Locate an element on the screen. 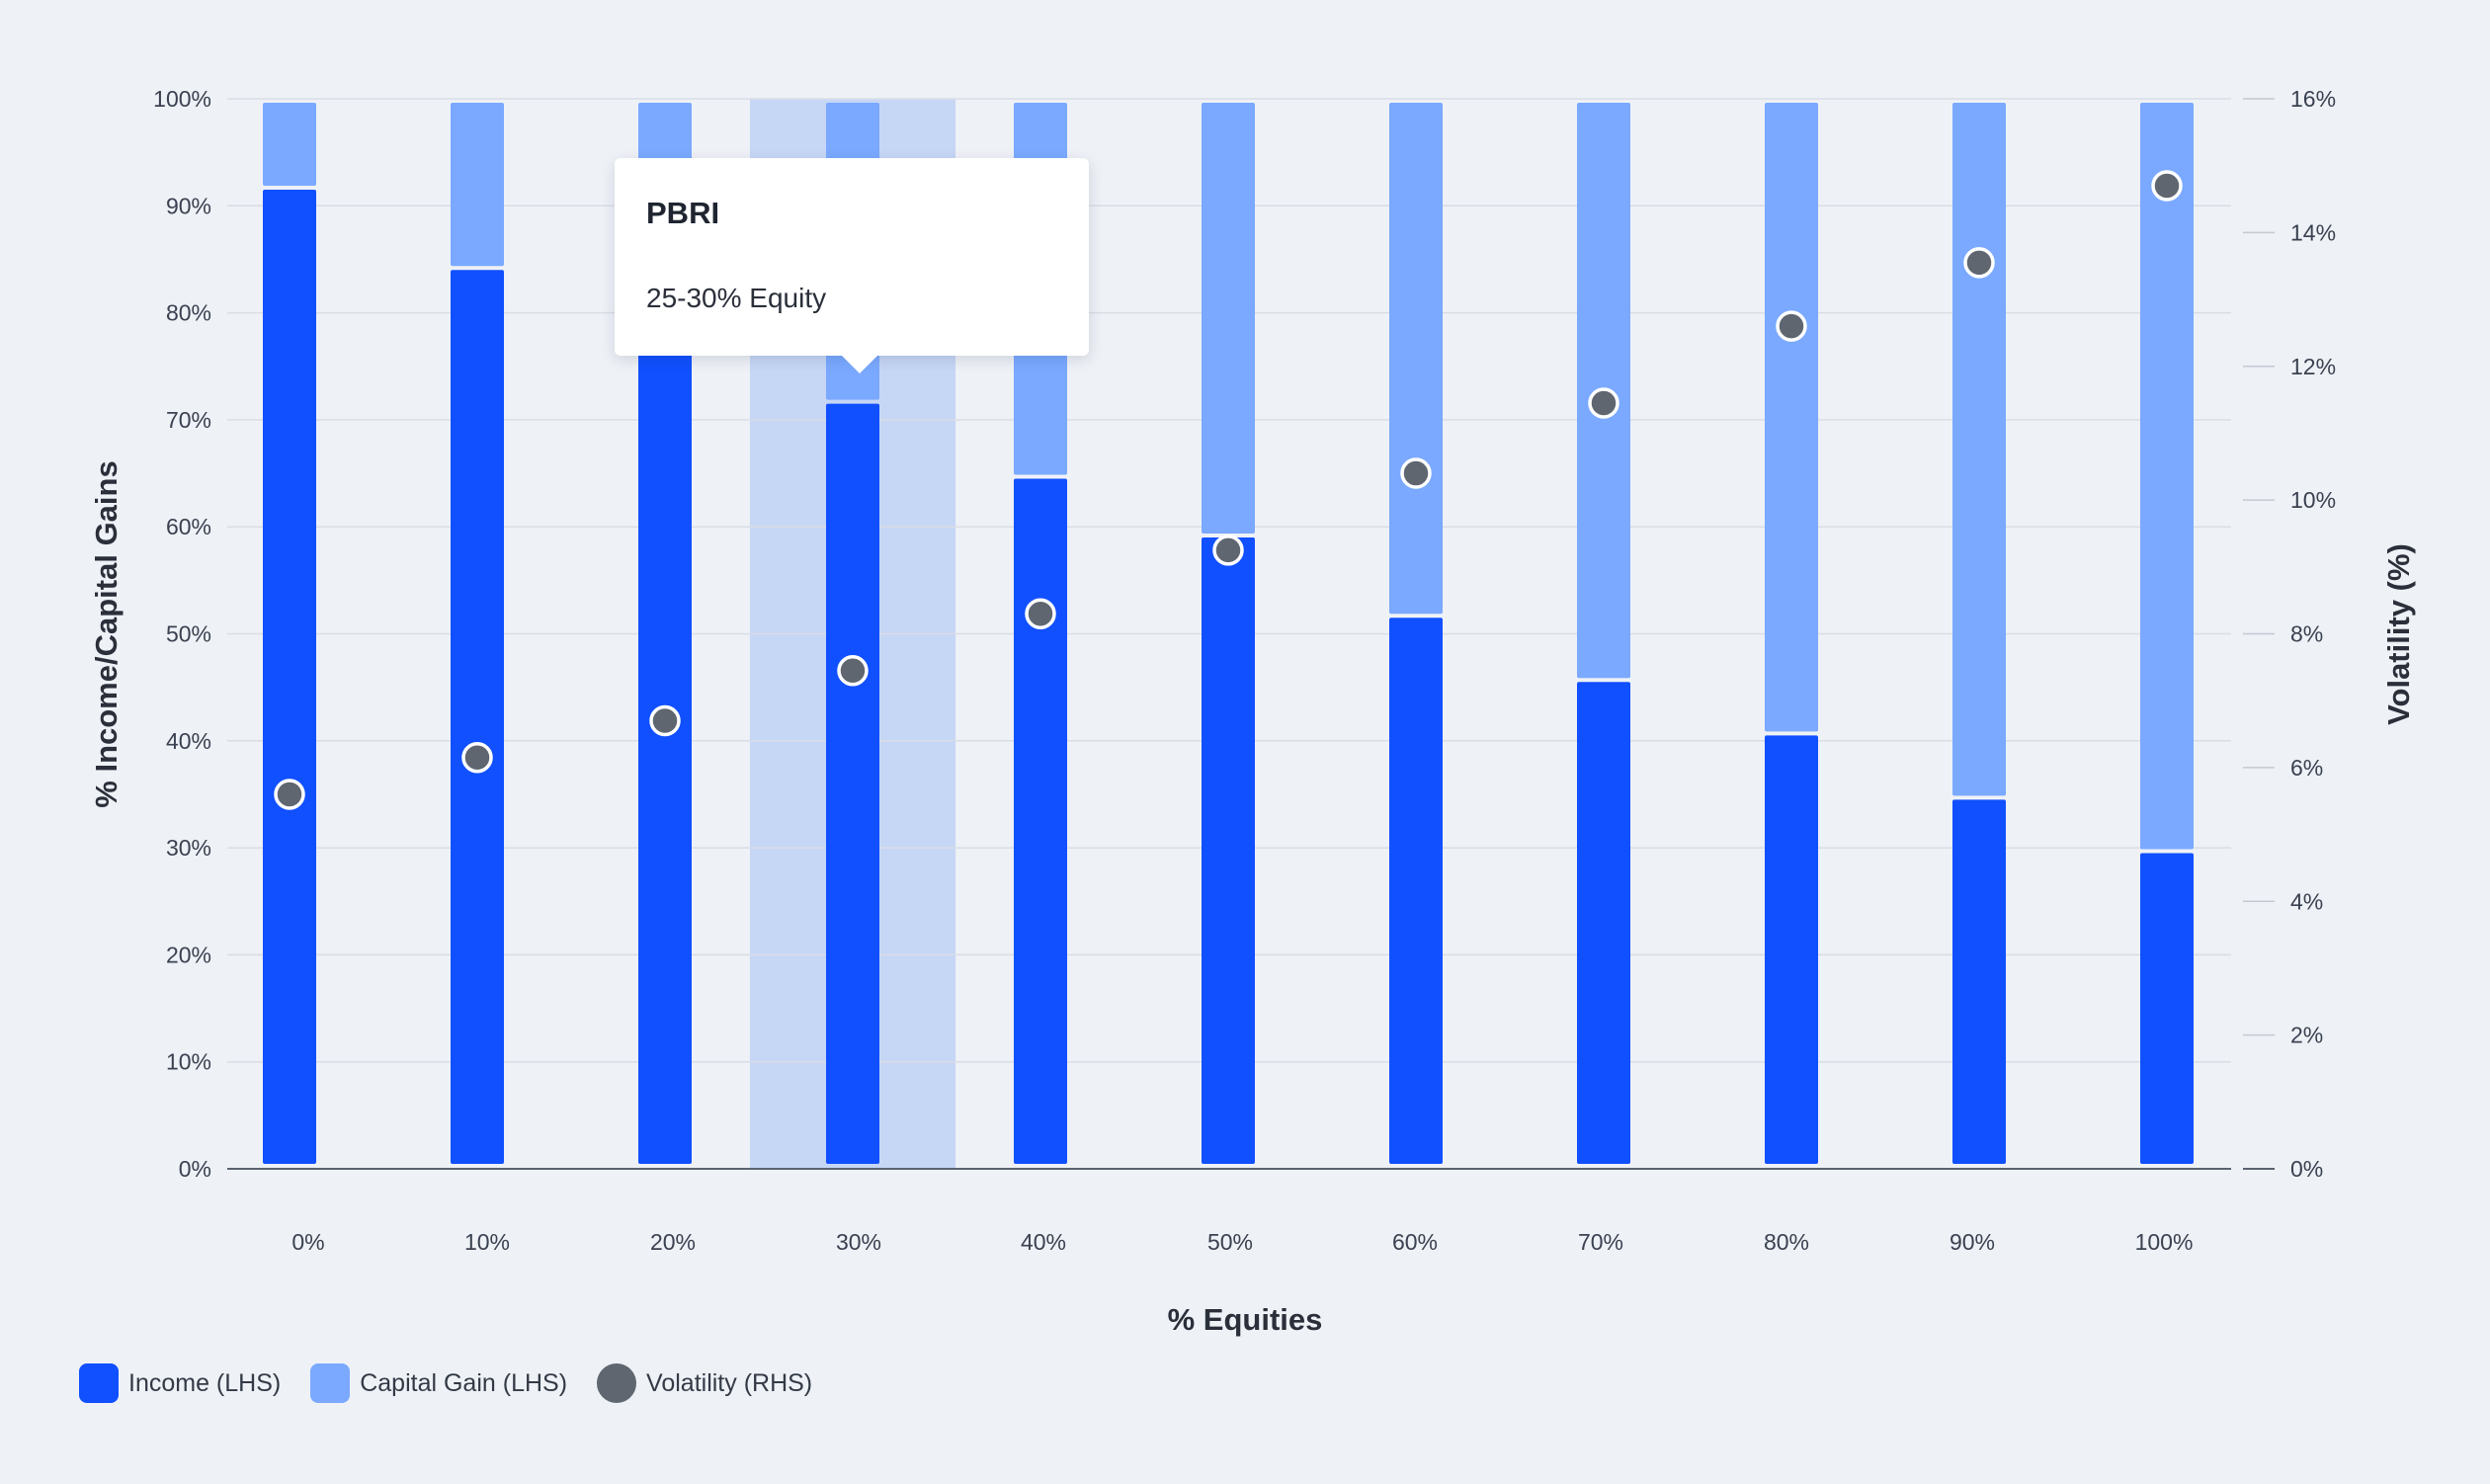 Image resolution: width=2490 pixels, height=1484 pixels. y-tick-label: 70% is located at coordinates (188, 420).